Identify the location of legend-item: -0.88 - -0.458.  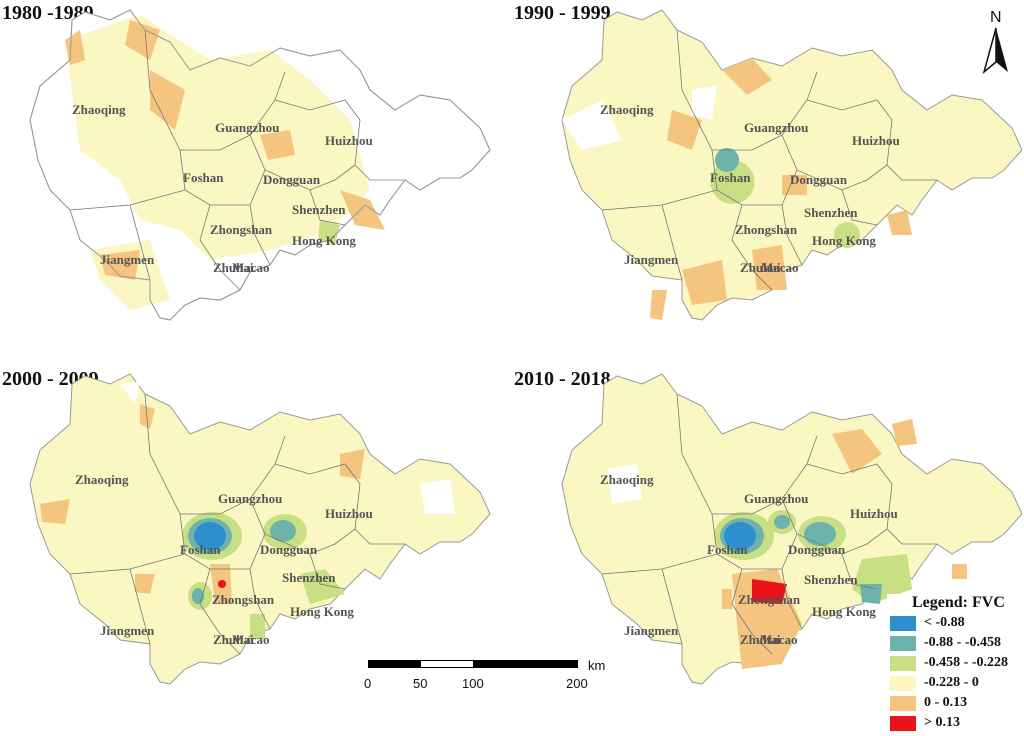
(957, 645).